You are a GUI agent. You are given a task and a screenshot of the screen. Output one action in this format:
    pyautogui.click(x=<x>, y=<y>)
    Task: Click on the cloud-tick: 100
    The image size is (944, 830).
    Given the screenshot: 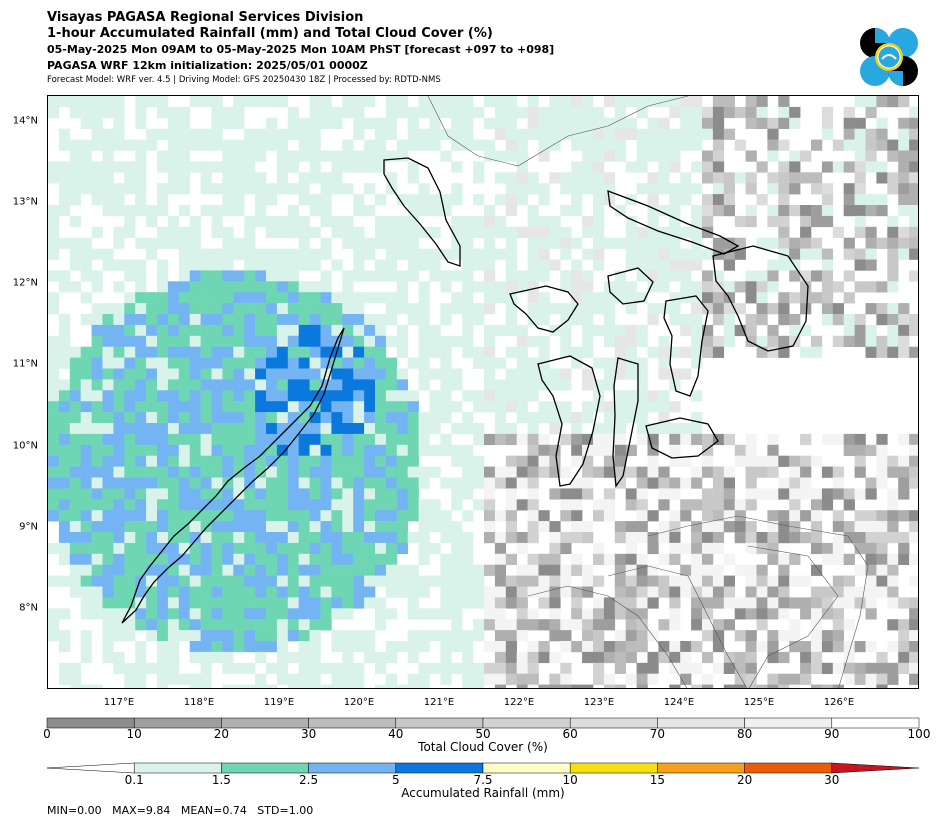 What is the action you would take?
    pyautogui.click(x=919, y=734)
    